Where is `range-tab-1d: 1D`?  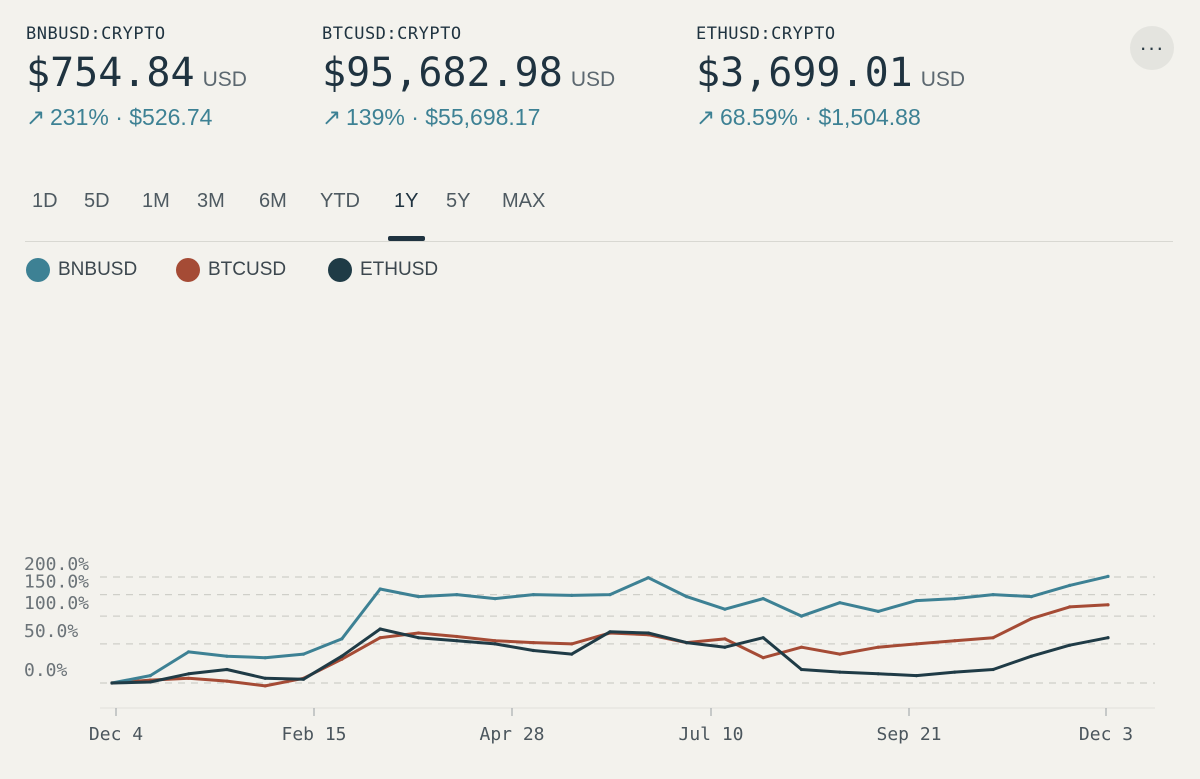 range-tab-1d: 1D is located at coordinates (45, 201).